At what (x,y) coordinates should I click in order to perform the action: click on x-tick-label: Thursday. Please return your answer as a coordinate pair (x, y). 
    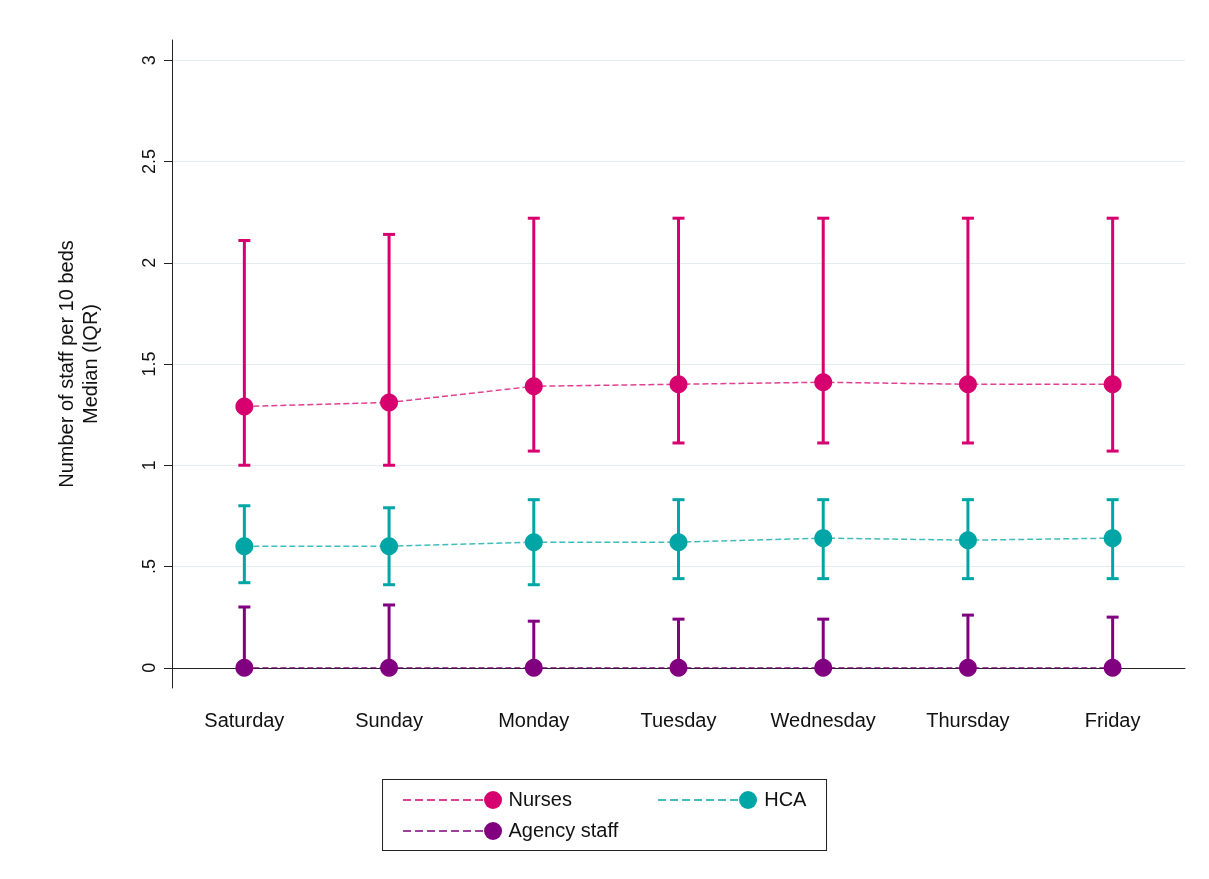
    Looking at the image, I should click on (968, 720).